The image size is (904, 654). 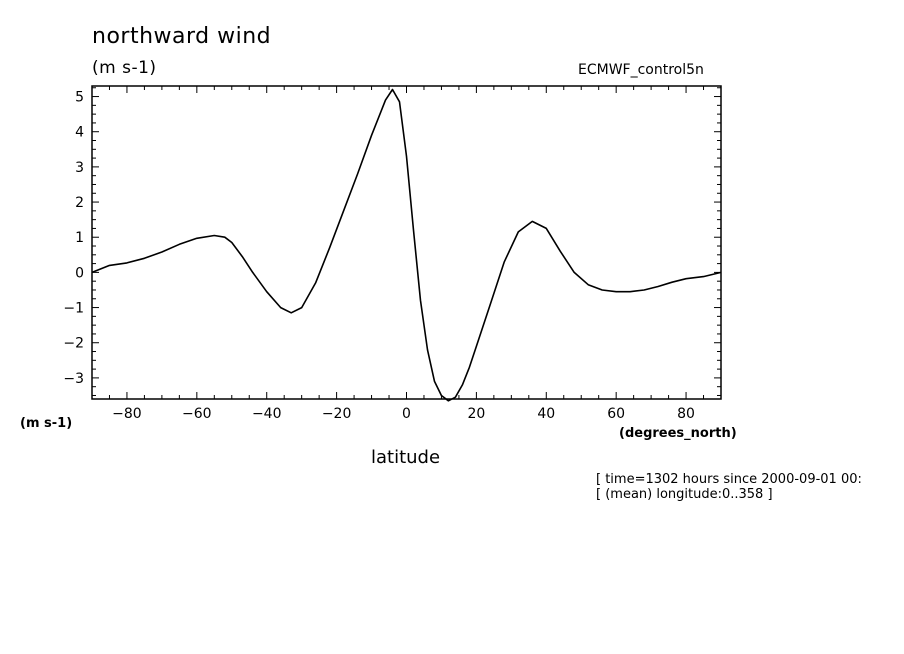 What do you see at coordinates (73, 344) in the screenshot?
I see `y-tick-label: −2` at bounding box center [73, 344].